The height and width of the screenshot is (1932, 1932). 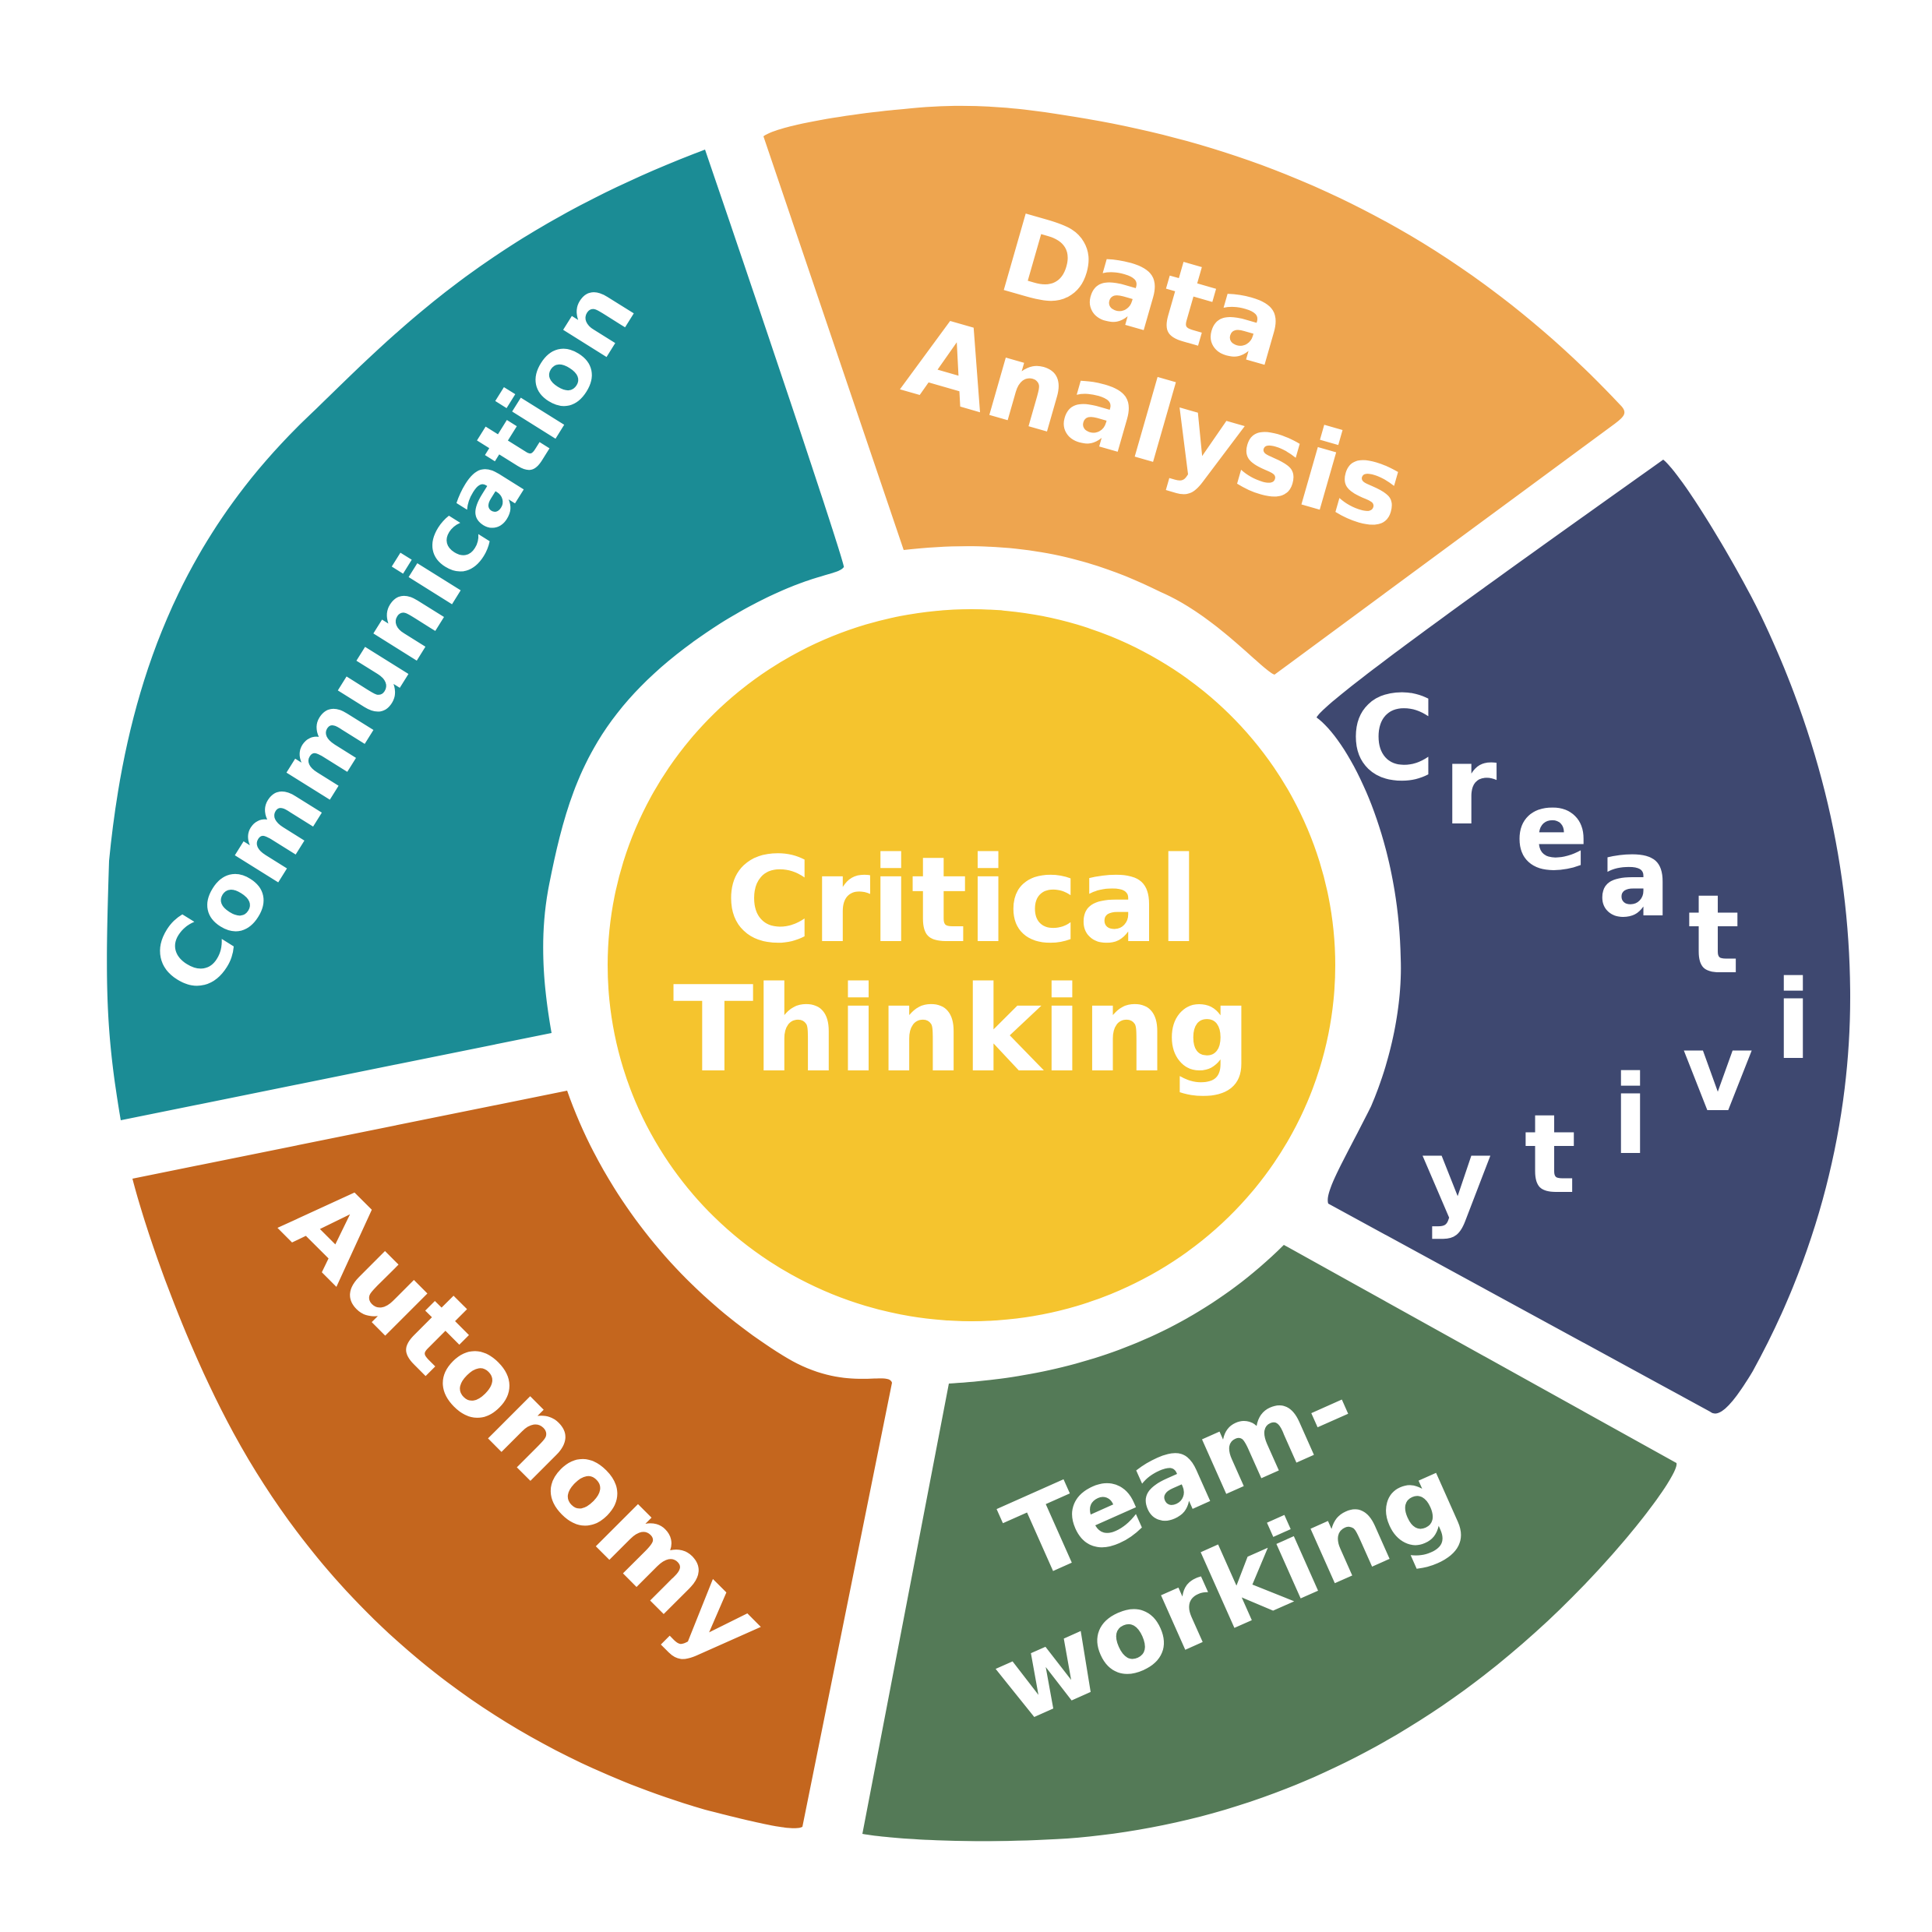 I want to click on center-circle, so click(x=972, y=965).